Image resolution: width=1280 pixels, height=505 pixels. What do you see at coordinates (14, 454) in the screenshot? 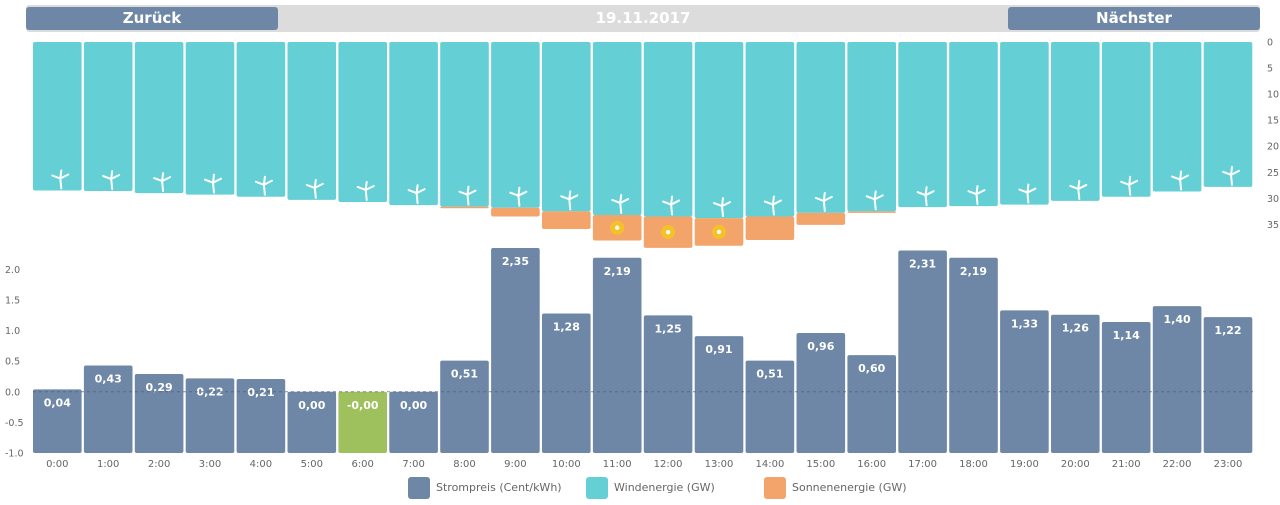
I see `price-y-tick-label: -1.0` at bounding box center [14, 454].